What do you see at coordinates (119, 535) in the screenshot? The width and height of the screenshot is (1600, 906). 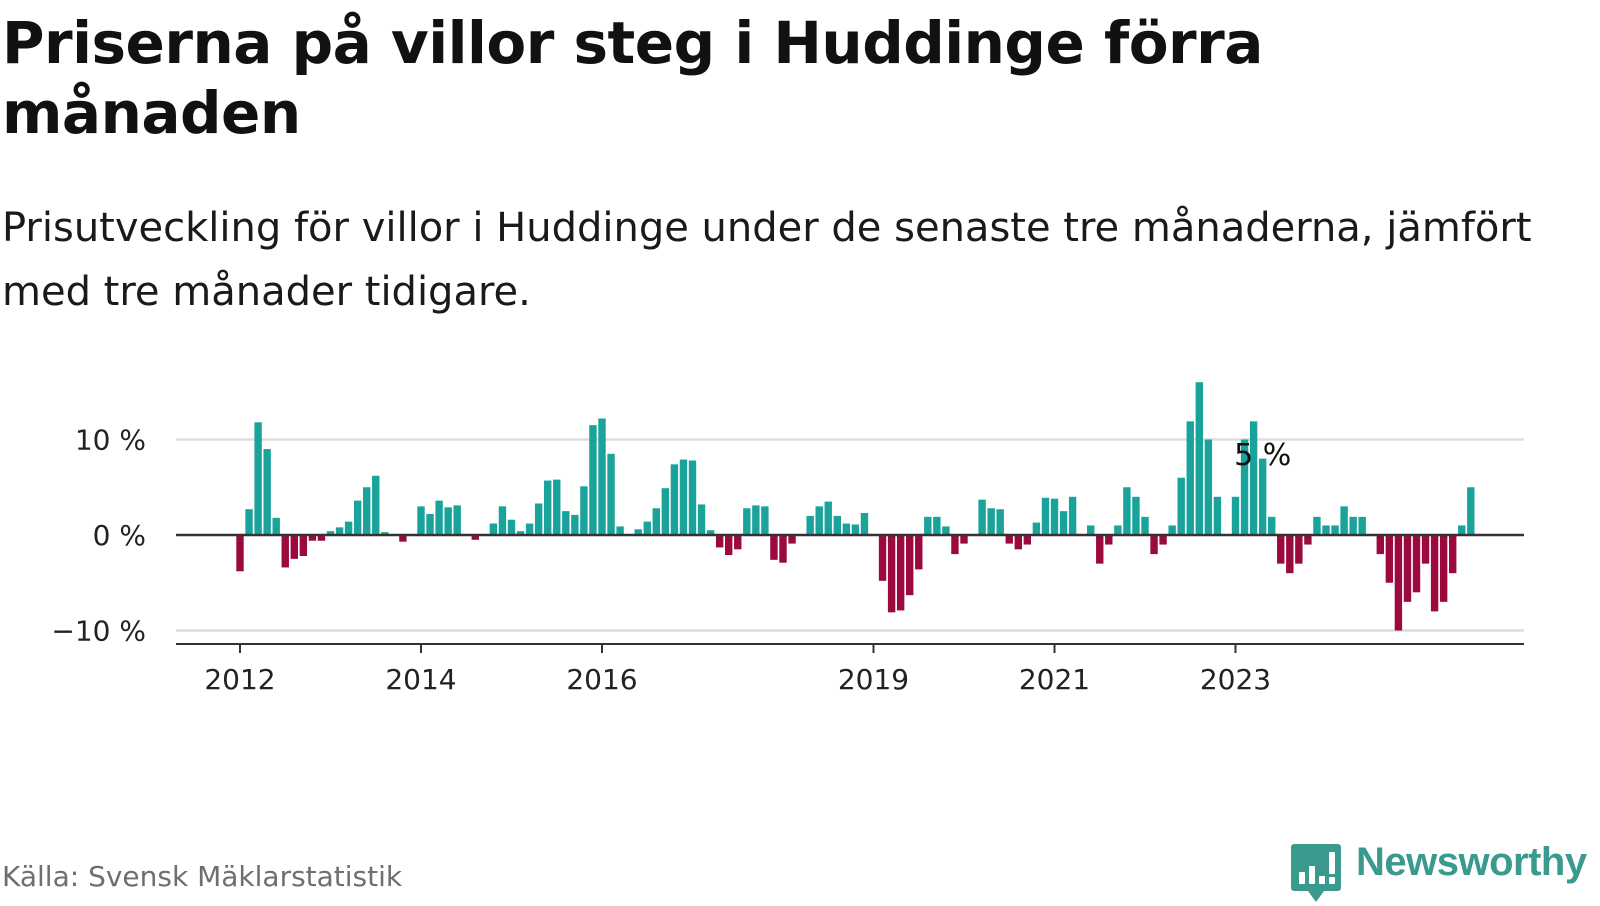 I see `y-tick-label: 0 %` at bounding box center [119, 535].